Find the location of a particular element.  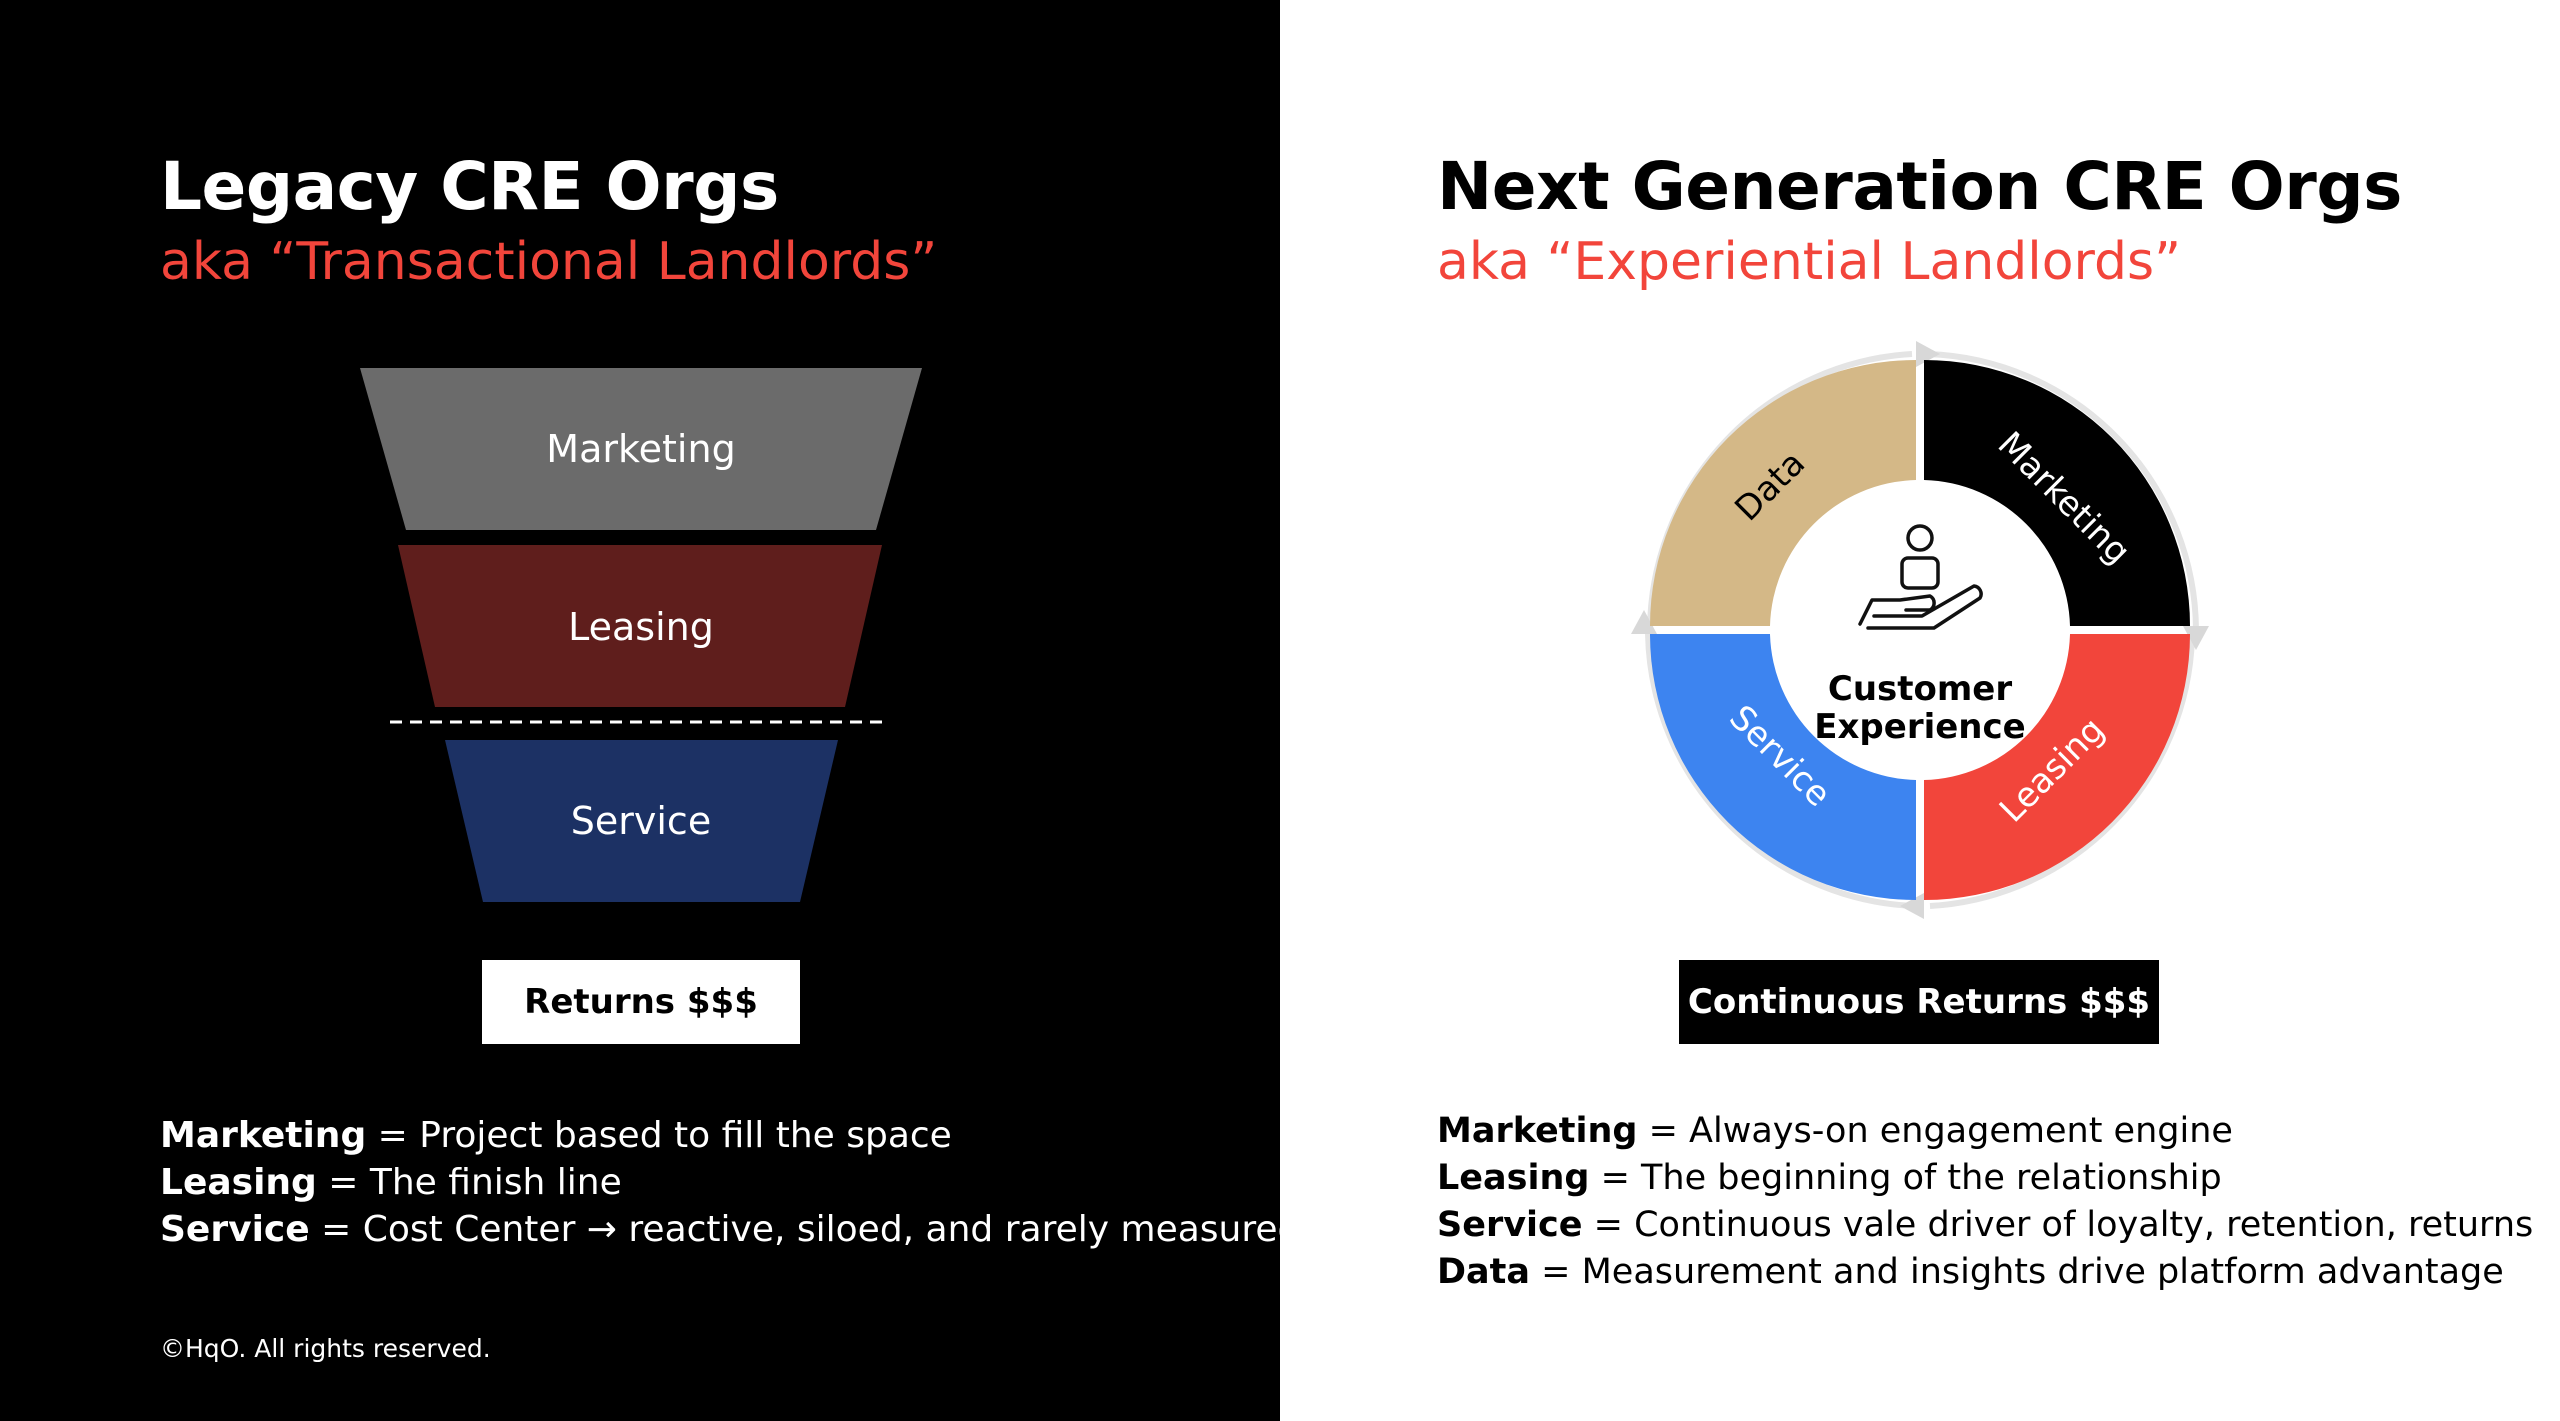

copyright-notice: ©HqO. All rights reserved. is located at coordinates (325, 1348).